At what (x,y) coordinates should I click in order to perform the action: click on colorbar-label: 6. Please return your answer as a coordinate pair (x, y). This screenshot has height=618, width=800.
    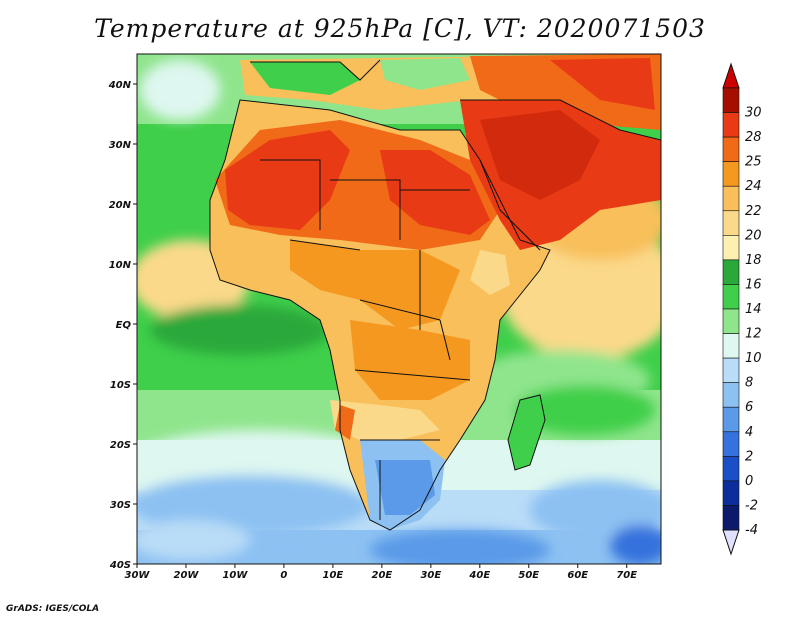
    Looking at the image, I should click on (749, 407).